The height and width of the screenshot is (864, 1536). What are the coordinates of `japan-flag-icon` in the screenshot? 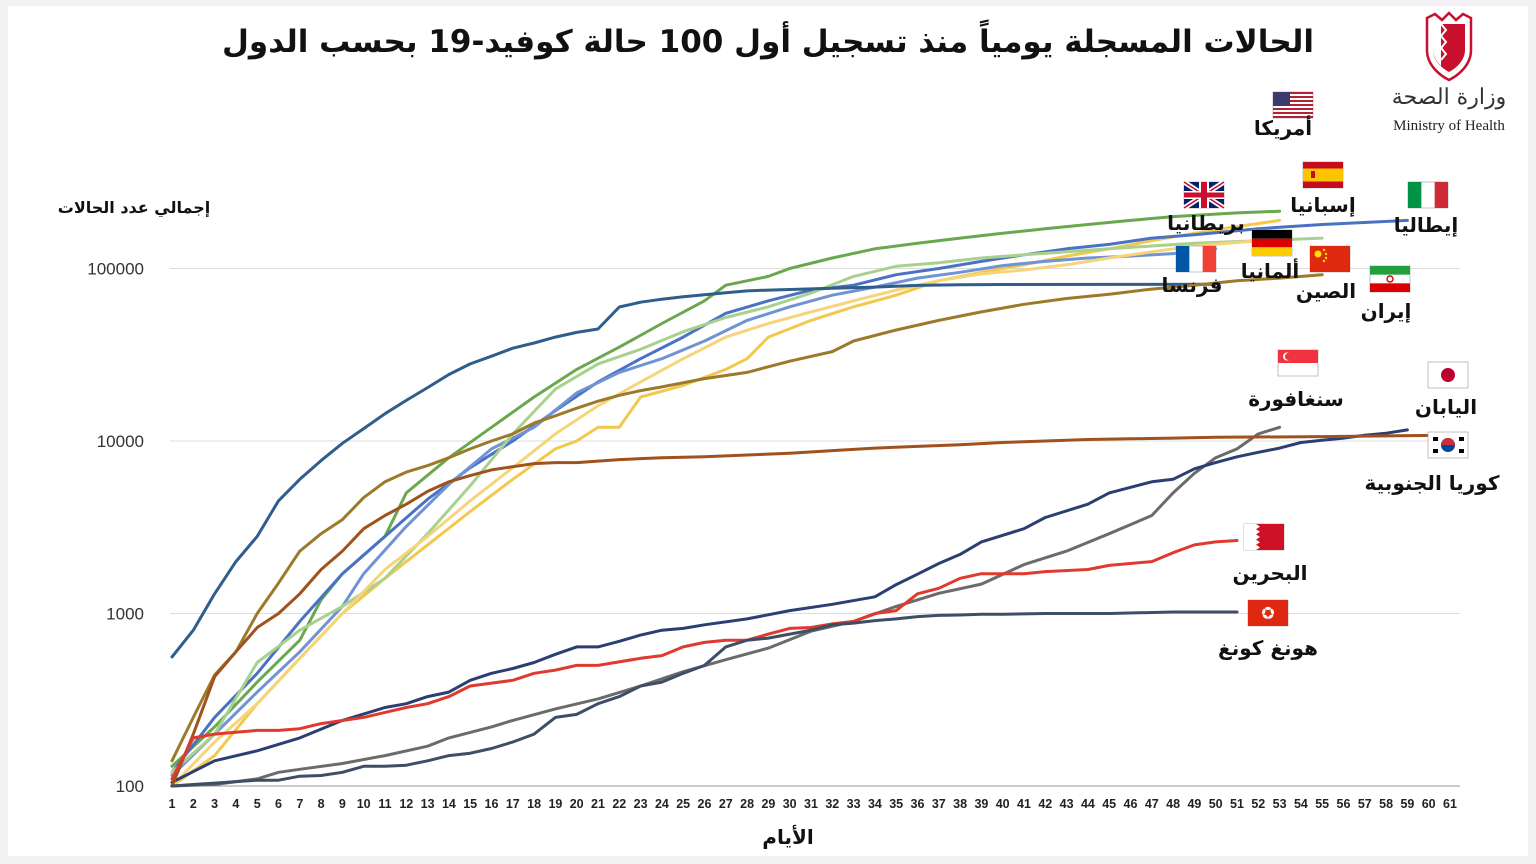 It's located at (1448, 375).